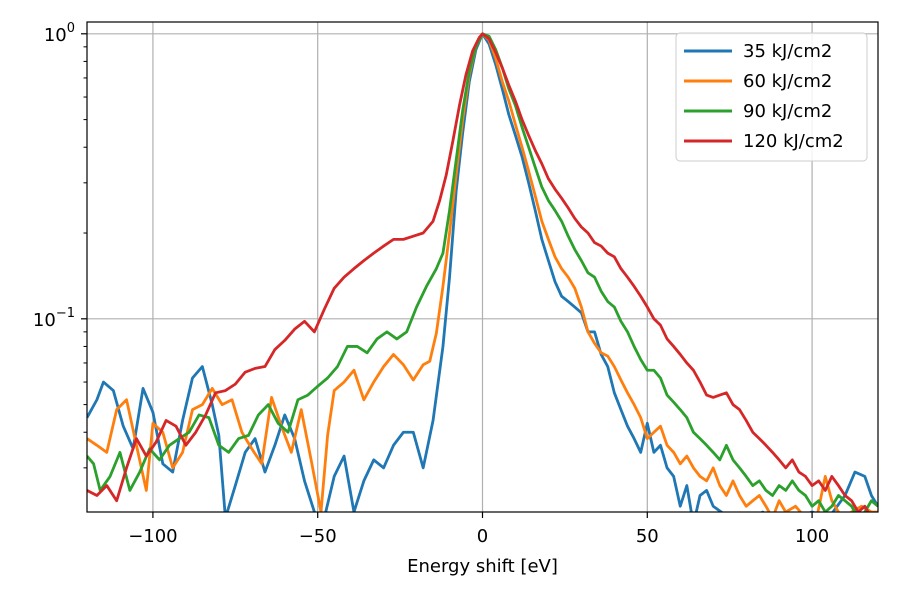 This screenshot has width=900, height=604. I want to click on x-axis-label: Energy shift [eV], so click(482, 566).